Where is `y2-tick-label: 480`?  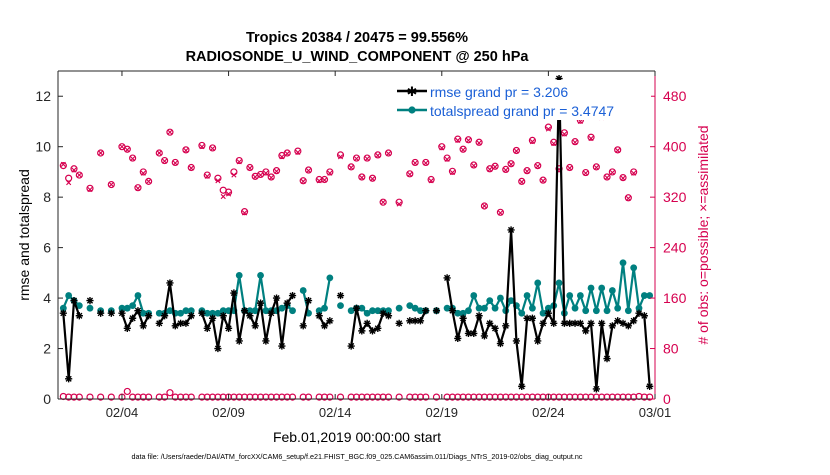
y2-tick-label: 480 is located at coordinates (675, 96).